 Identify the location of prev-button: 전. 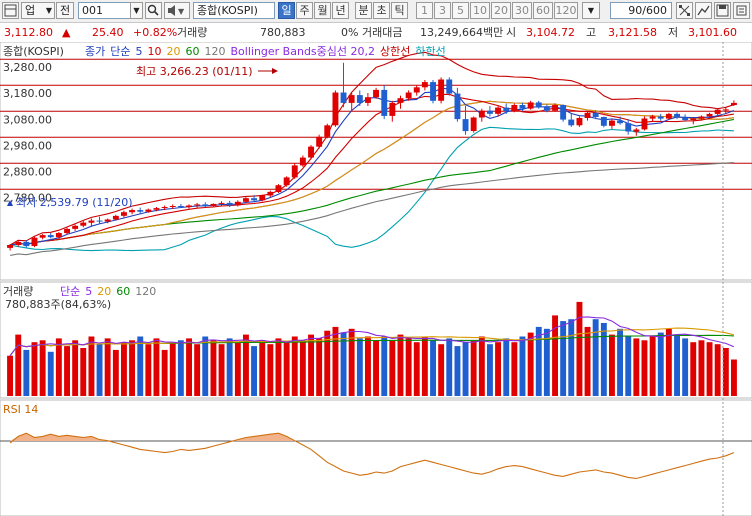
(65, 10).